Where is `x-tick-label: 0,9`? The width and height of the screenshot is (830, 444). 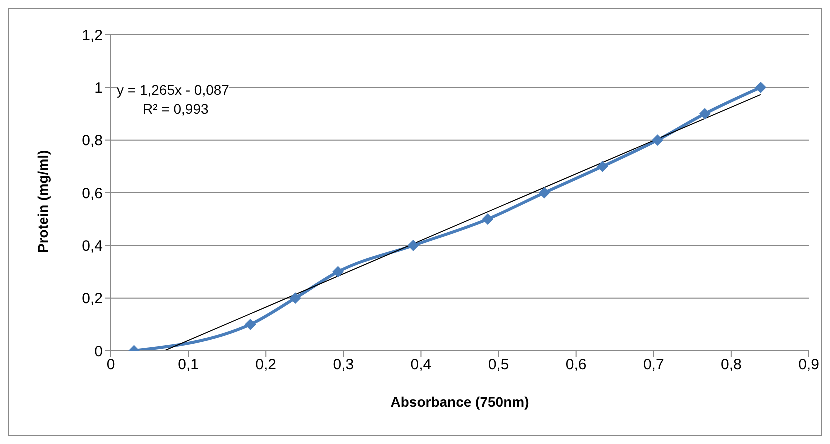
x-tick-label: 0,9 is located at coordinates (809, 365).